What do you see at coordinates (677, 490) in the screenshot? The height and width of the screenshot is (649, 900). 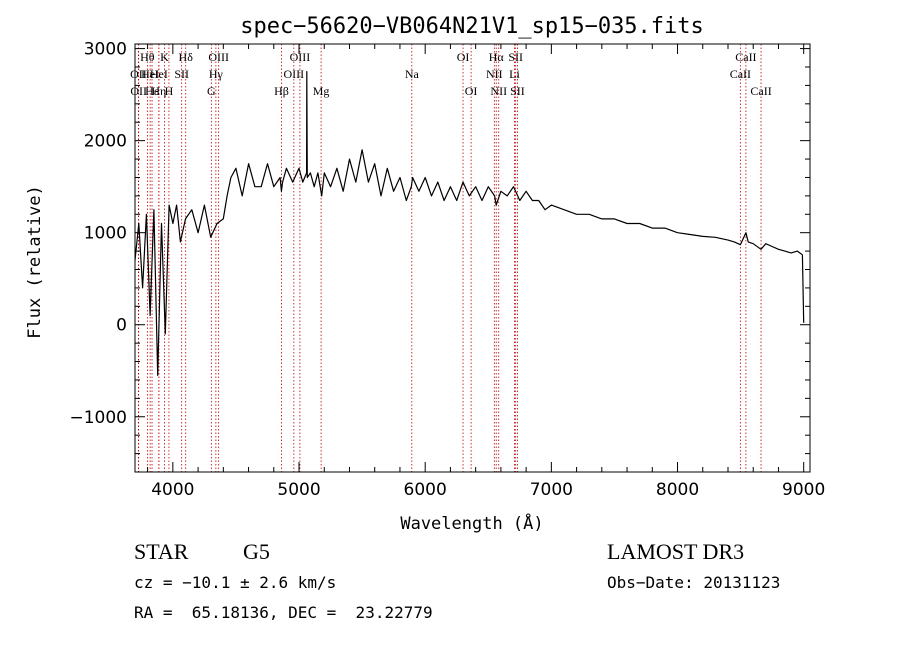 I see `x-tick-label-4: 8000` at bounding box center [677, 490].